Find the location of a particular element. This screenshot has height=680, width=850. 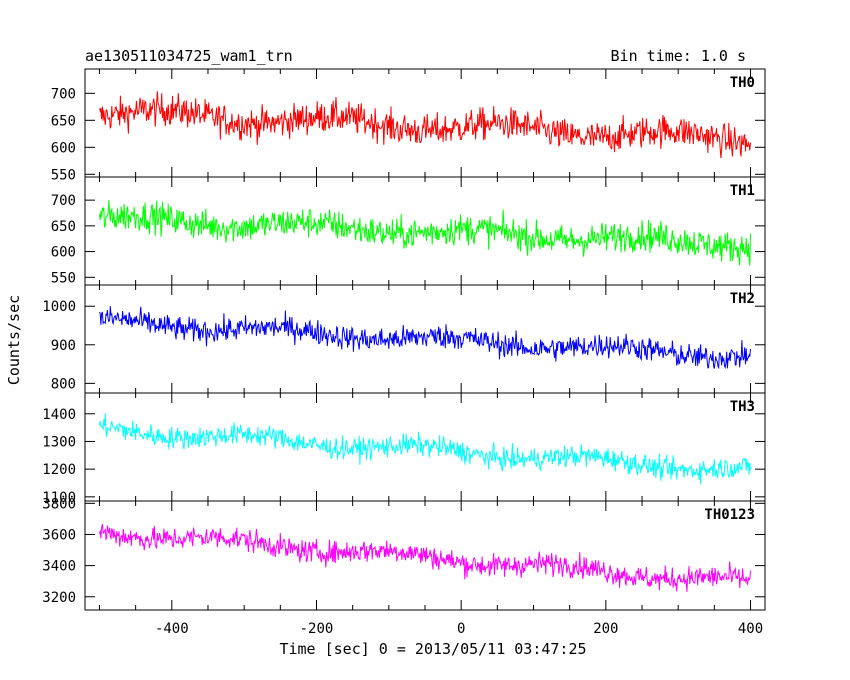

panel-label-th3: TH3 is located at coordinates (742, 407).